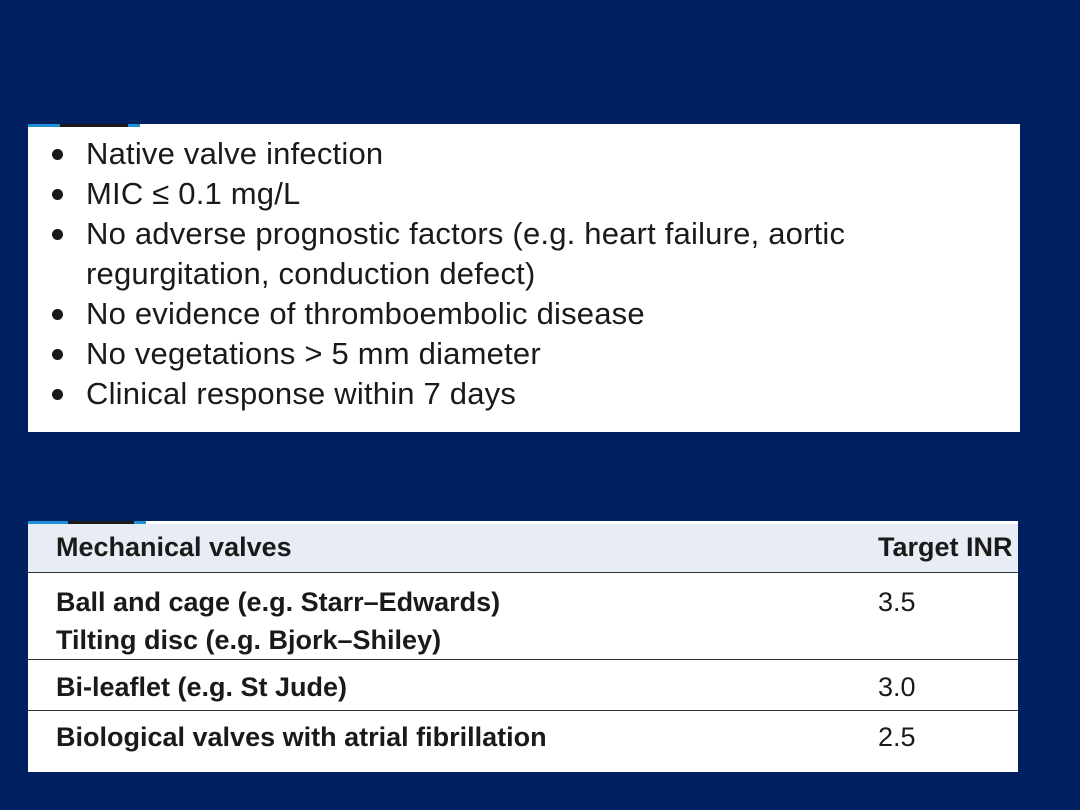  I want to click on criteria-item: No evidence of thromboembolic disease, so click(533, 314).